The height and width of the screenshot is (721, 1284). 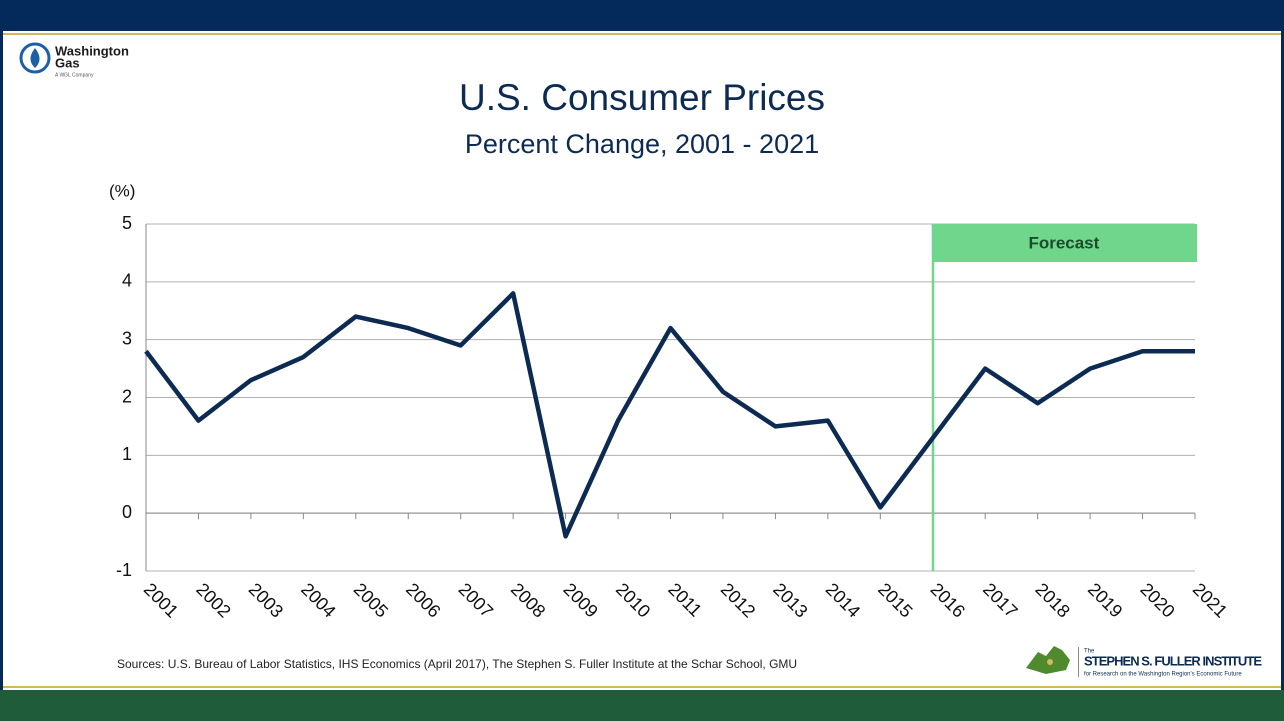 What do you see at coordinates (1173, 660) in the screenshot?
I see `logo-text: STEPHEN S. FULLER INSTITUTE` at bounding box center [1173, 660].